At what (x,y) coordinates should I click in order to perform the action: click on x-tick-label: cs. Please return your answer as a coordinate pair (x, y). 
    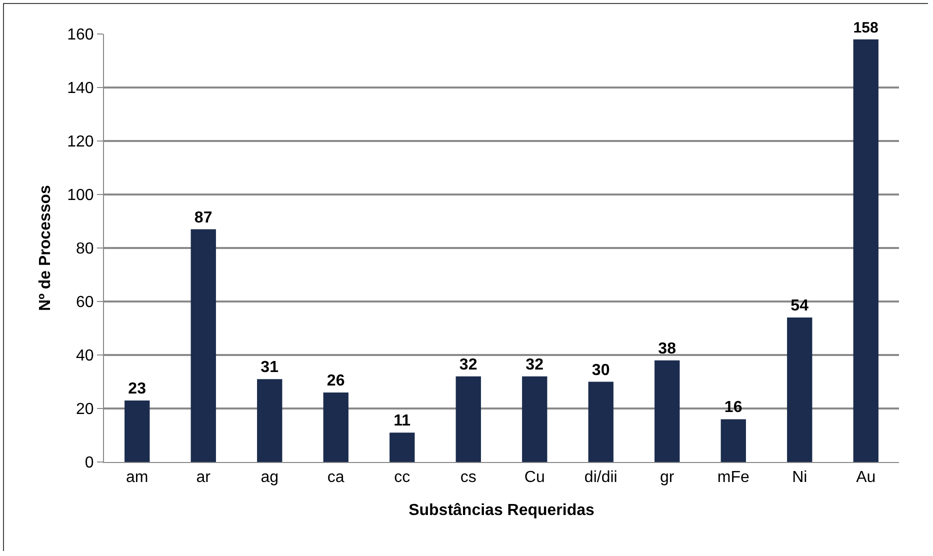
    Looking at the image, I should click on (468, 477).